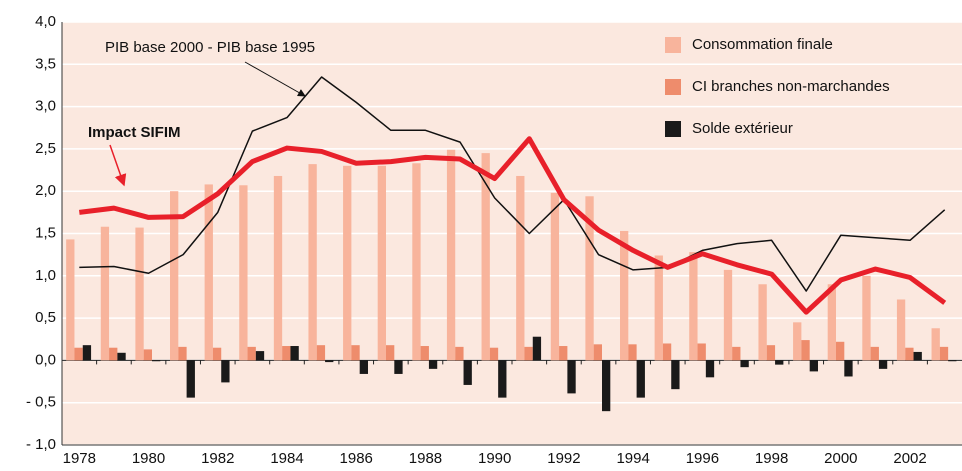 The image size is (962, 471). I want to click on y-tick-label: 0,5, so click(45, 317).